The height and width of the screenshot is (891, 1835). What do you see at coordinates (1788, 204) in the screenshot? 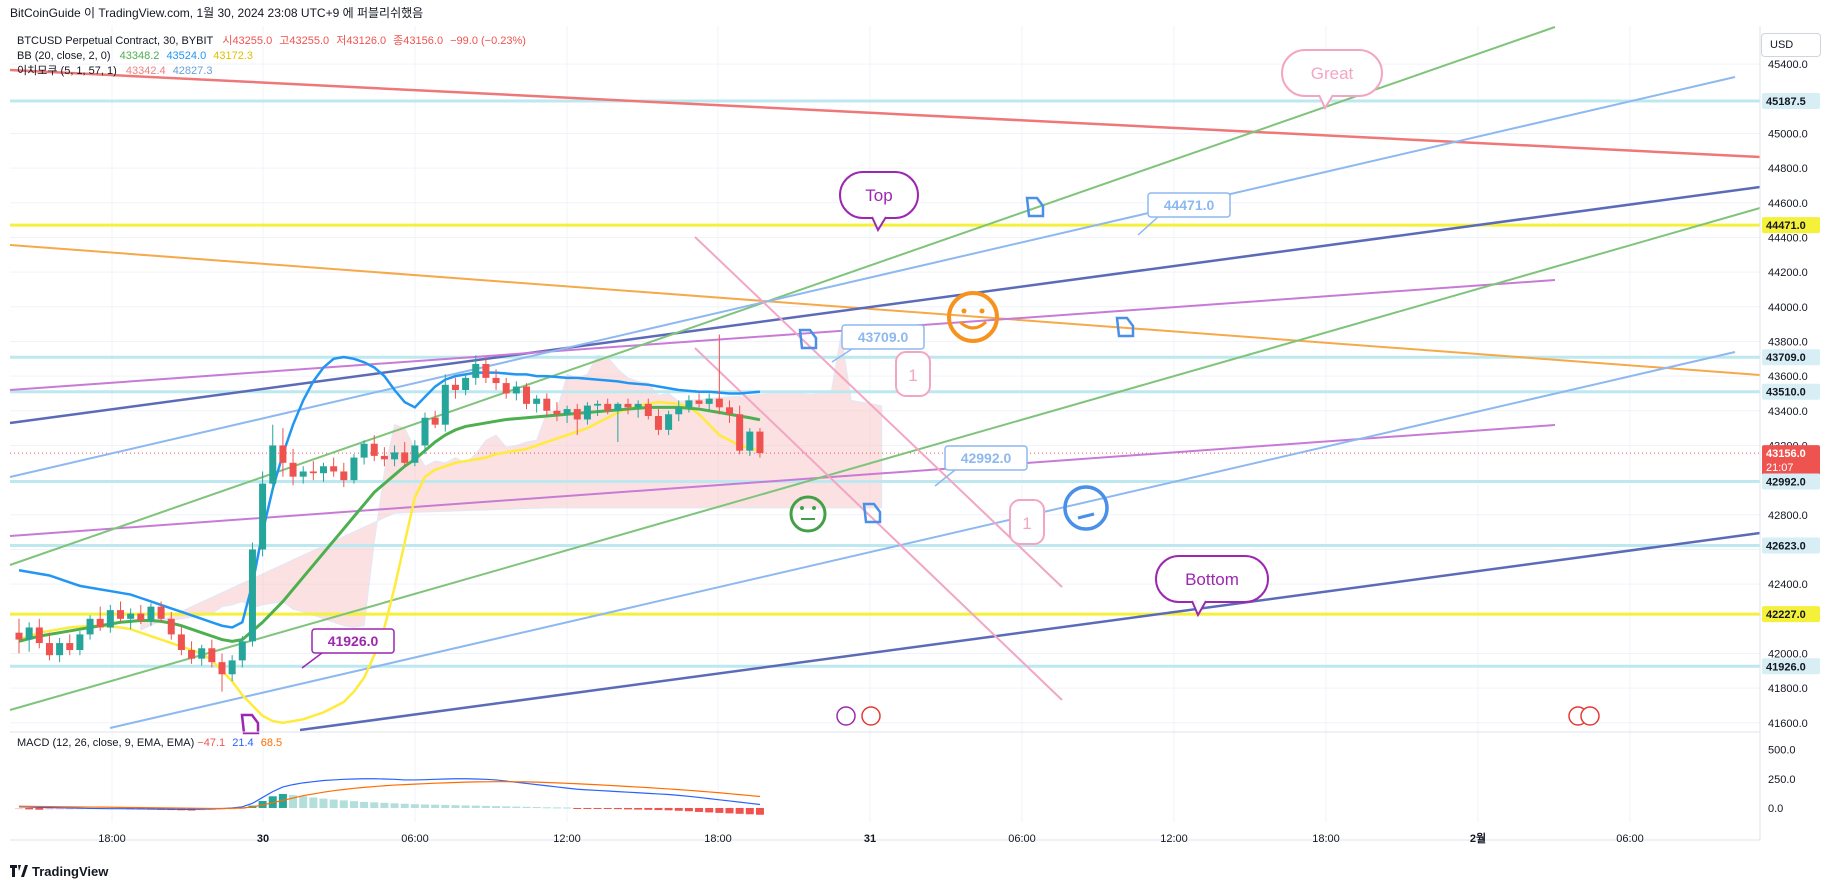
I see `price-tick-label: 44600.0` at bounding box center [1788, 204].